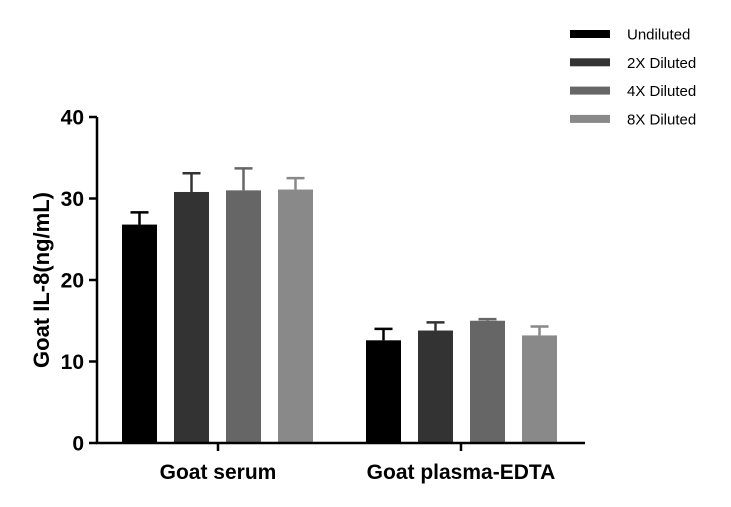  I want to click on y-tick-label: 40, so click(72, 118).